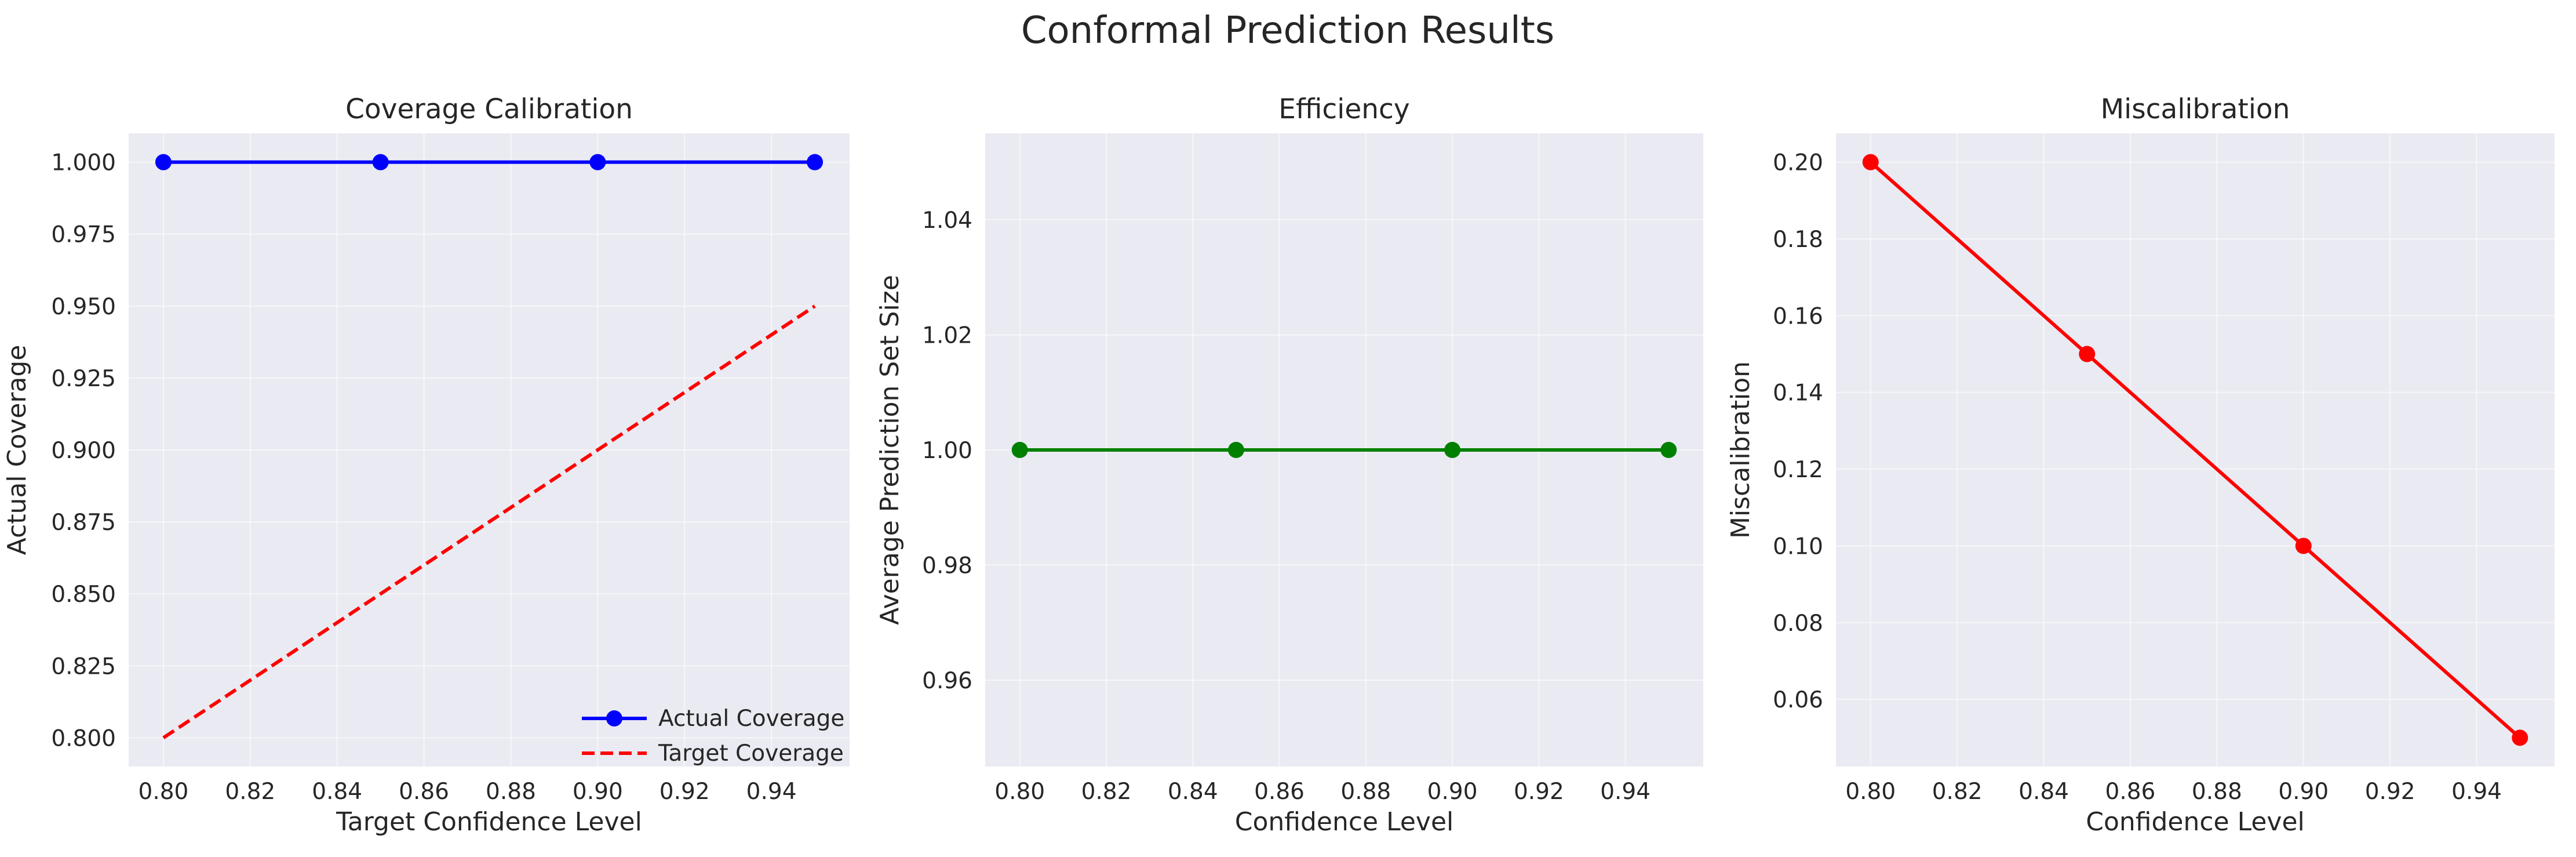 The image size is (2576, 857). I want to click on y-tick-label: 0.18, so click(1798, 240).